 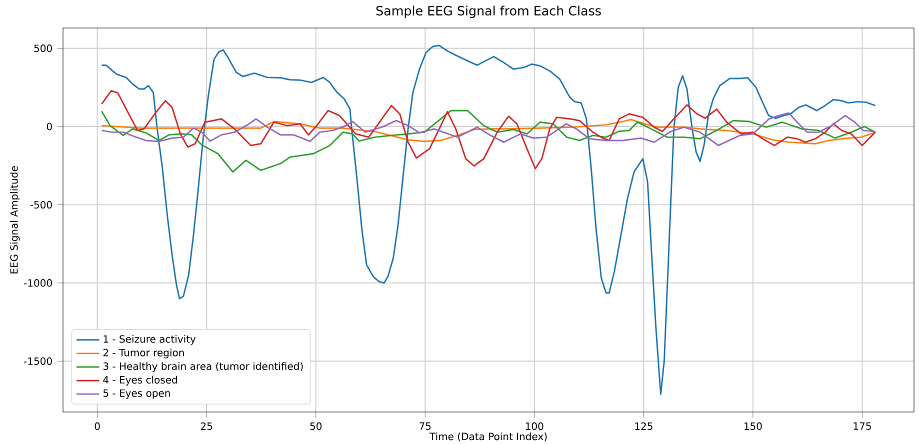 I want to click on x-tick-label: 25, so click(x=206, y=426).